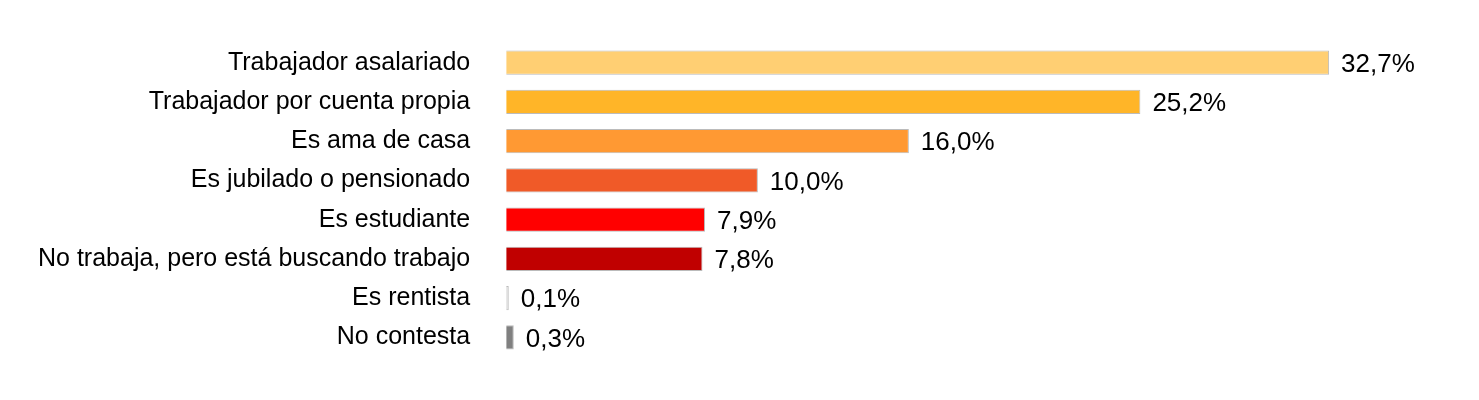  Describe the element at coordinates (1378, 62) in the screenshot. I see `data-label: 32,7%` at that location.